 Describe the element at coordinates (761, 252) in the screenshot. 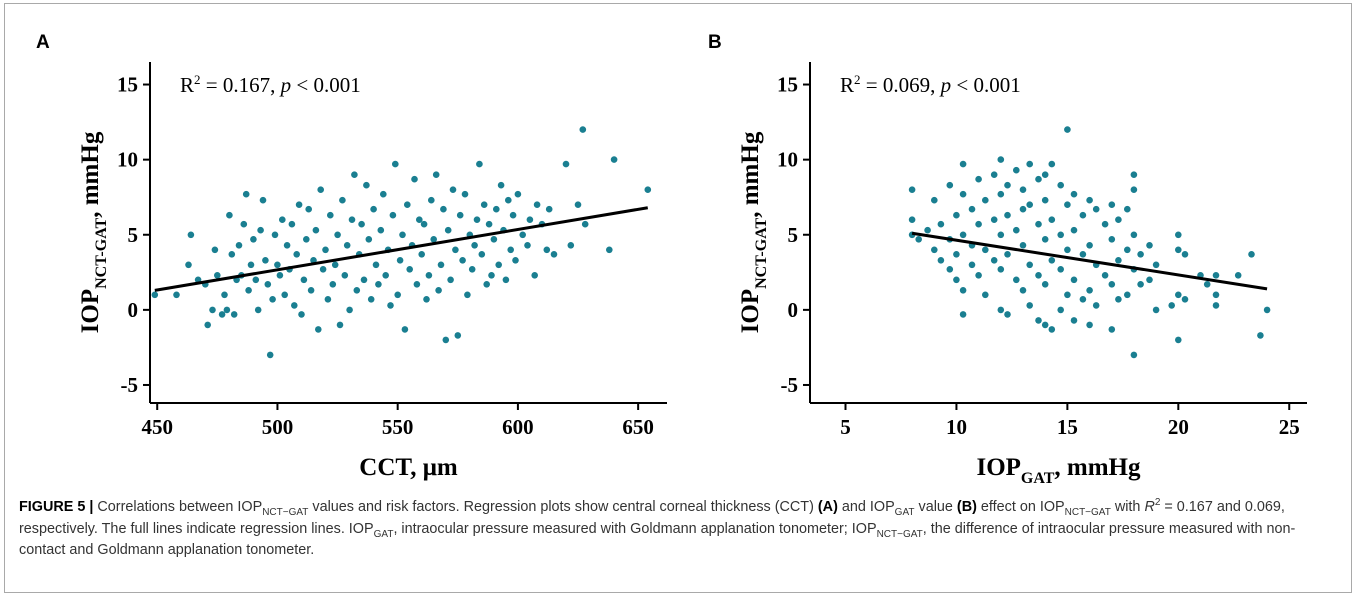

I see `y-axis-label-subscript: NCT-GAT` at that location.